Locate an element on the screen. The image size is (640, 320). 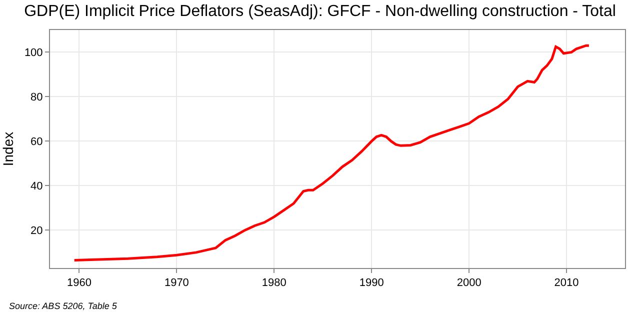
y-tick-label: 60 is located at coordinates (36, 142).